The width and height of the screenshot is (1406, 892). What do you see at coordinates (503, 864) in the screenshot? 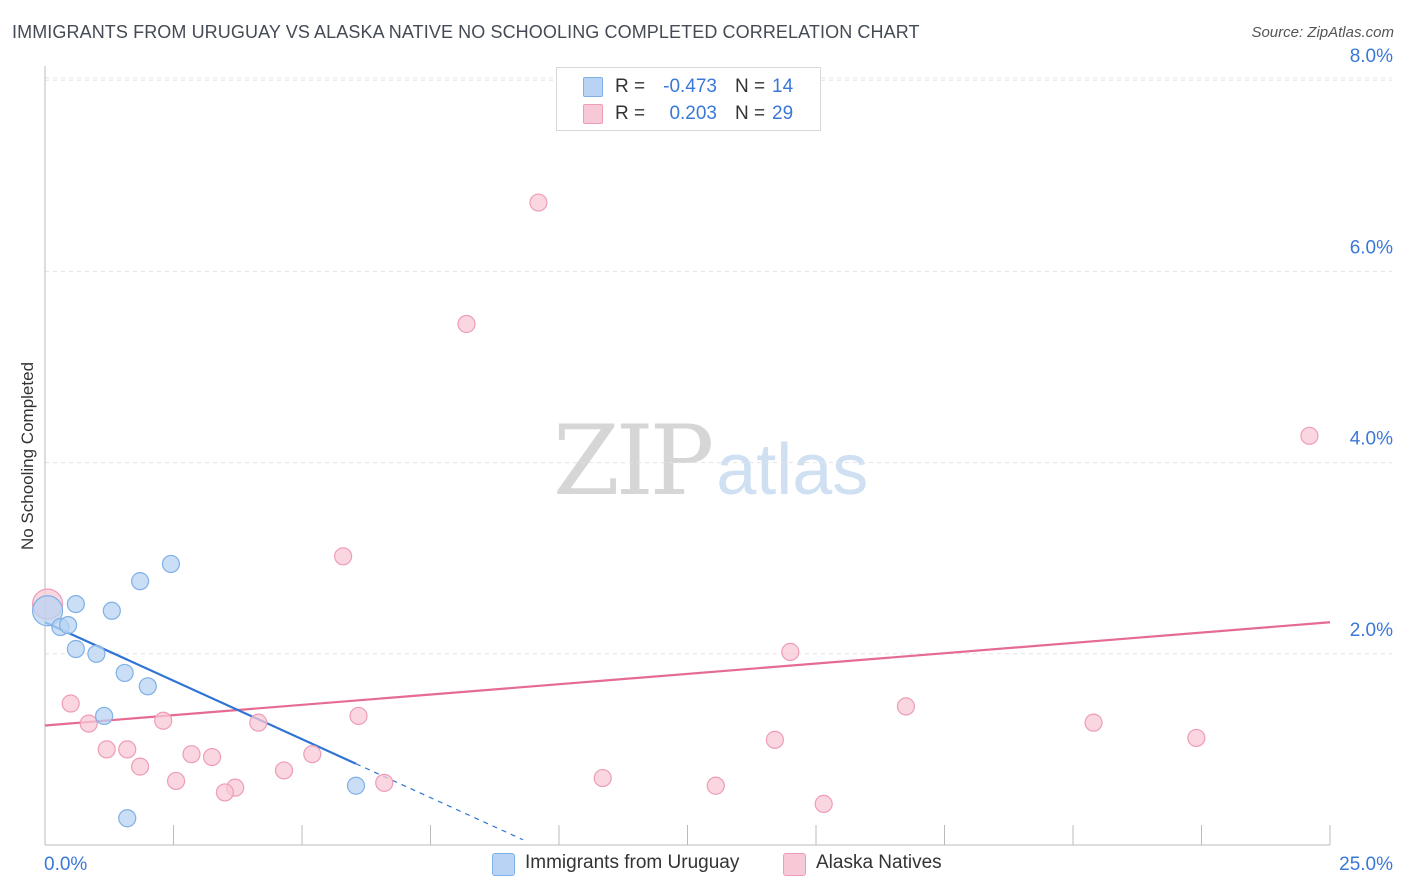
I see `legend-swatch-uruguay` at bounding box center [503, 864].